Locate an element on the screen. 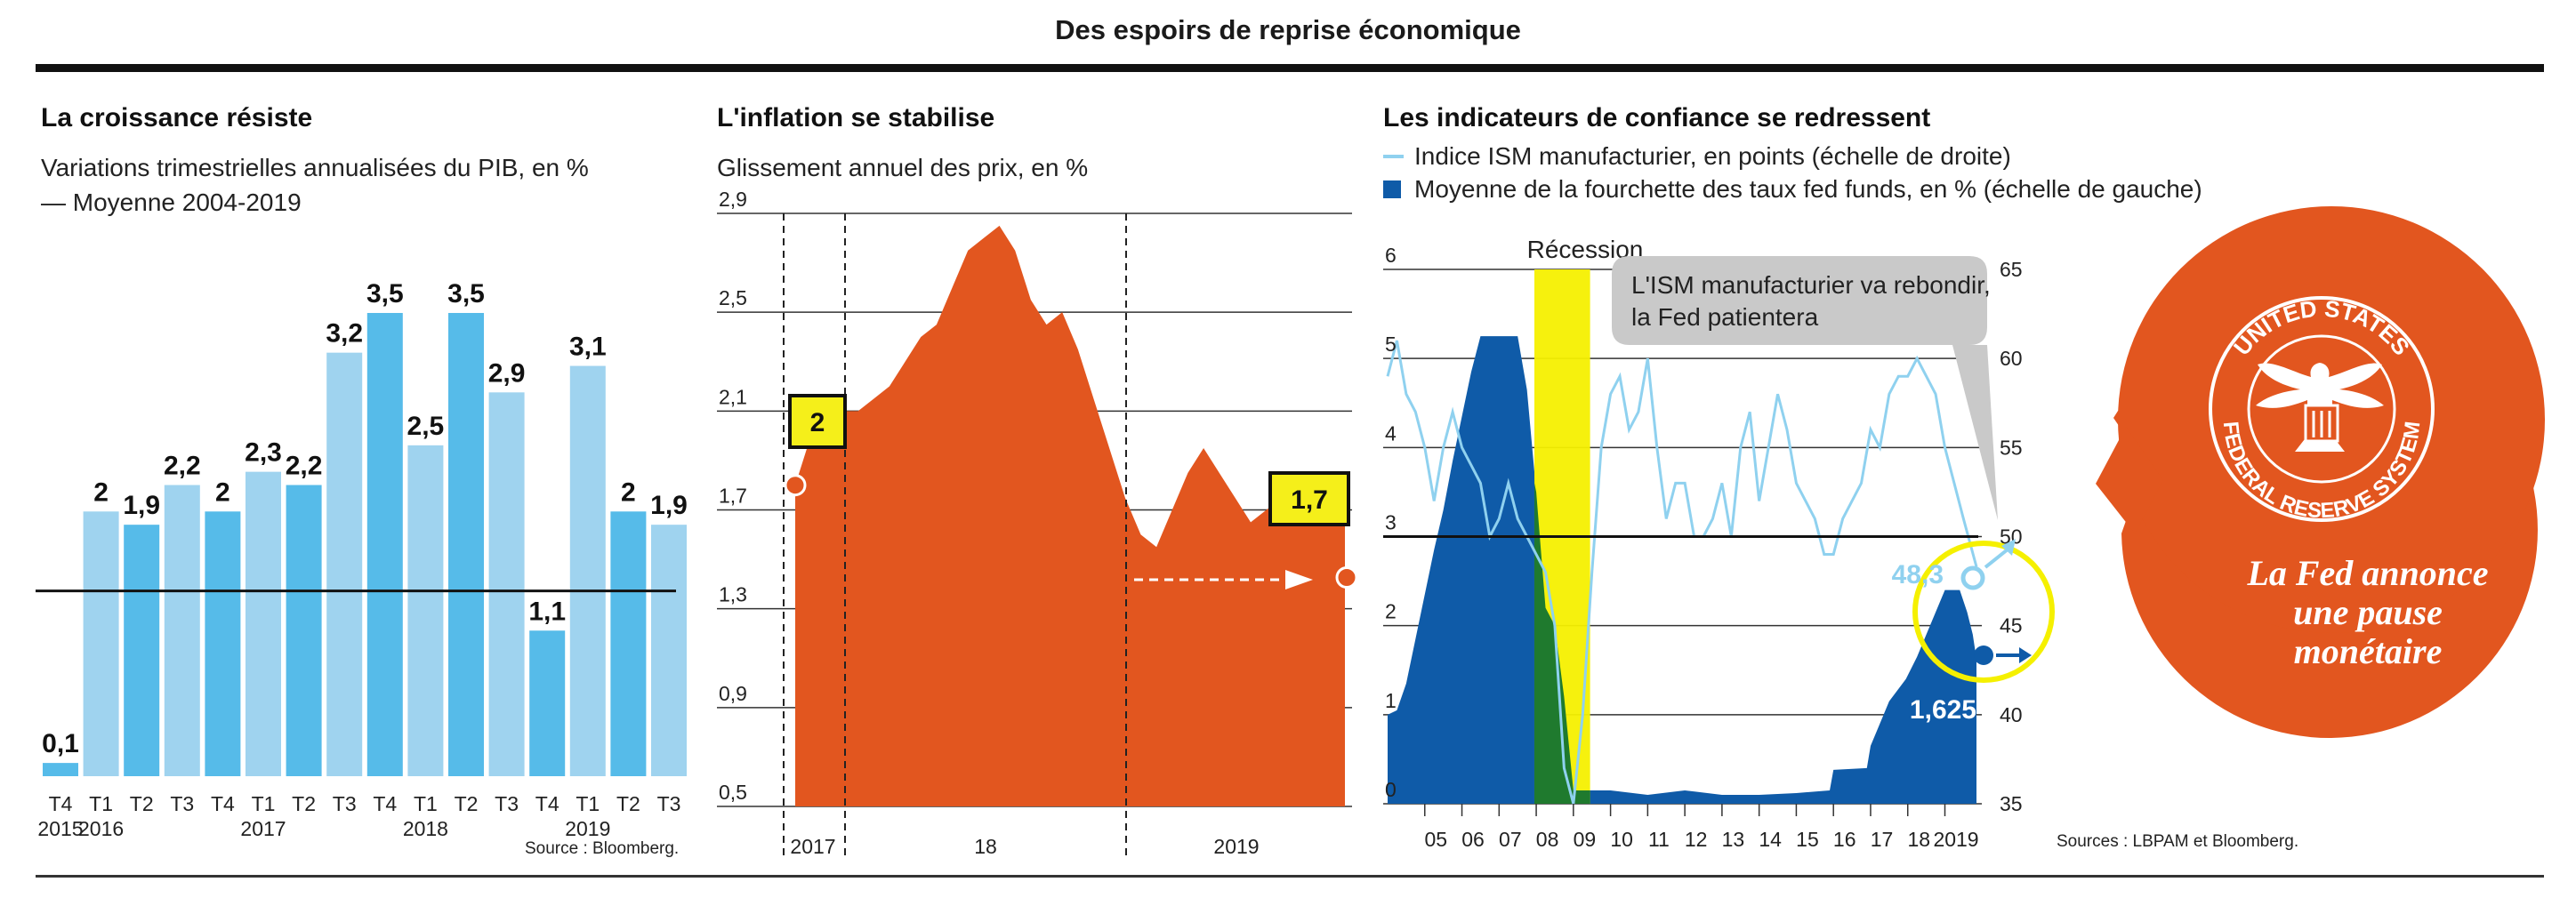 The width and height of the screenshot is (2576, 898). gdp-year-label: 2018 is located at coordinates (425, 828).